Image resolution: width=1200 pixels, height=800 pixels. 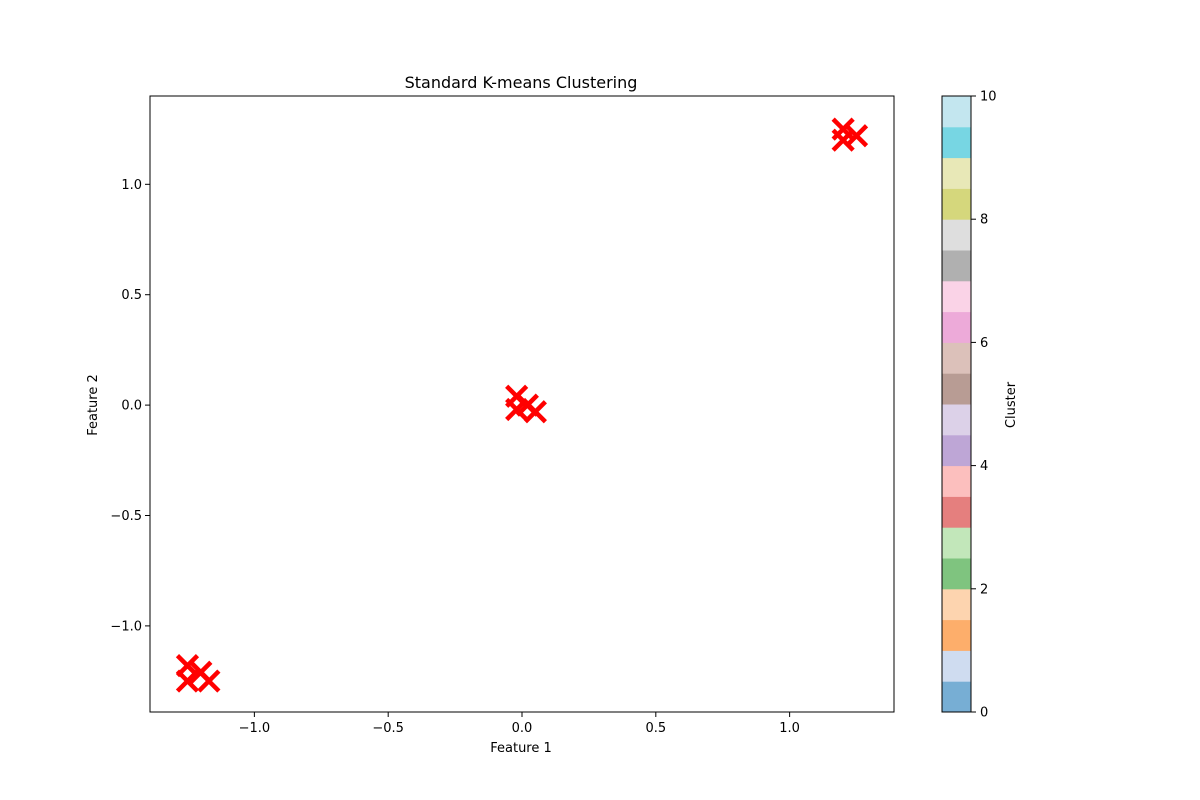 I want to click on colorbar-ticks: 0 2 4 6 8 10, so click(x=984, y=405).